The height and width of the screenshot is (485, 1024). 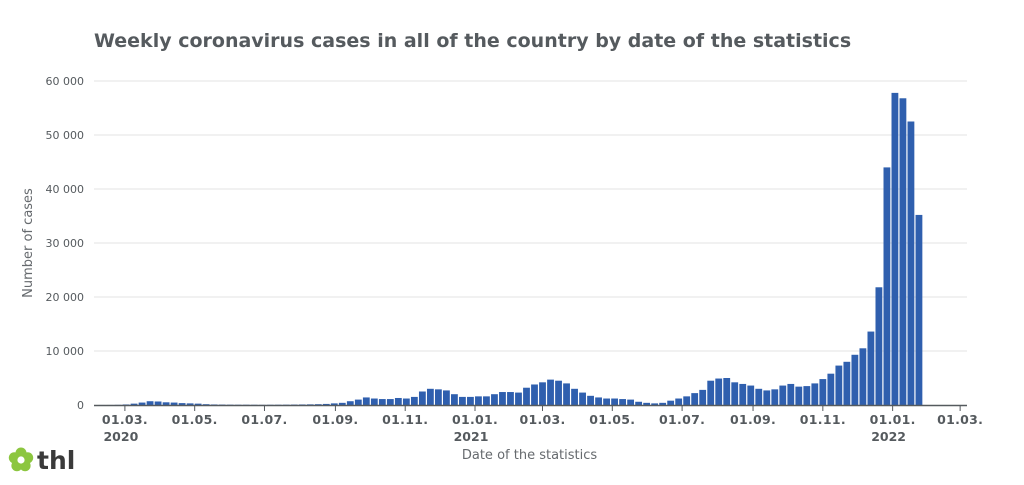 What do you see at coordinates (475, 419) in the screenshot?
I see `x-tick-label: 01.01.` at bounding box center [475, 419].